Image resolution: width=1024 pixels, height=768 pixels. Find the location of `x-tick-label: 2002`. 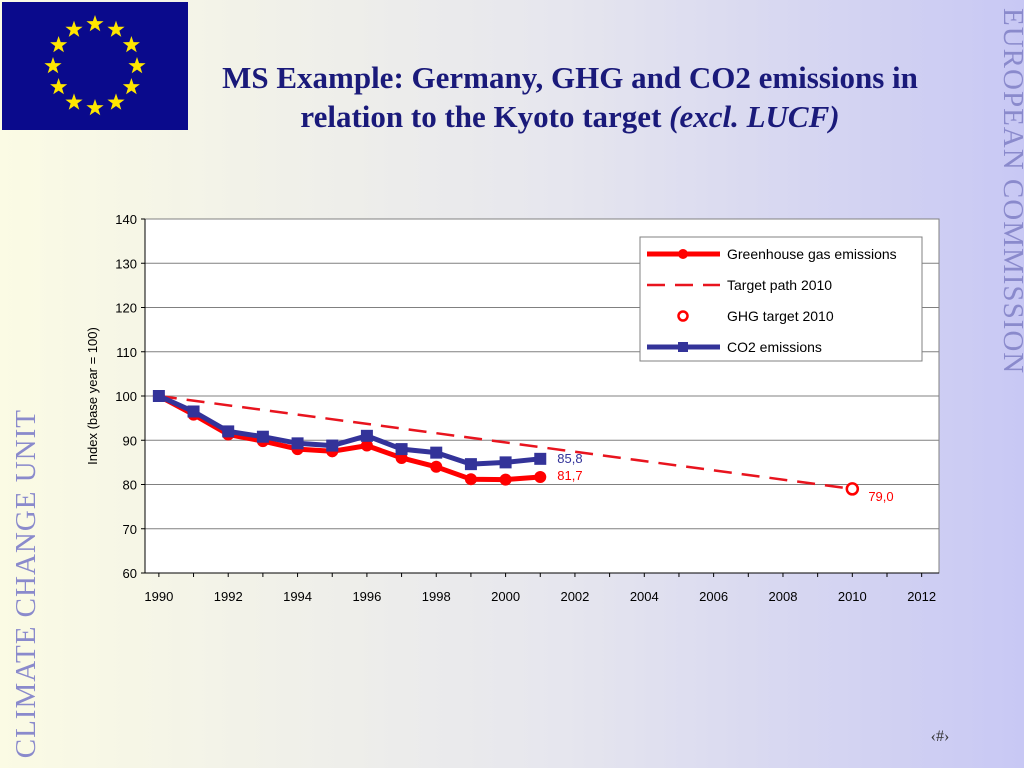

x-tick-label: 2002 is located at coordinates (574, 596).